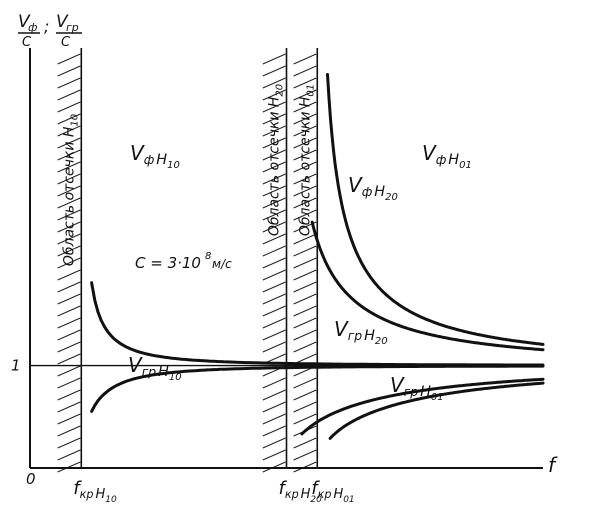  What do you see at coordinates (316, 500) in the screenshot?
I see `cutoff-label-1-sub3: 20` at bounding box center [316, 500].